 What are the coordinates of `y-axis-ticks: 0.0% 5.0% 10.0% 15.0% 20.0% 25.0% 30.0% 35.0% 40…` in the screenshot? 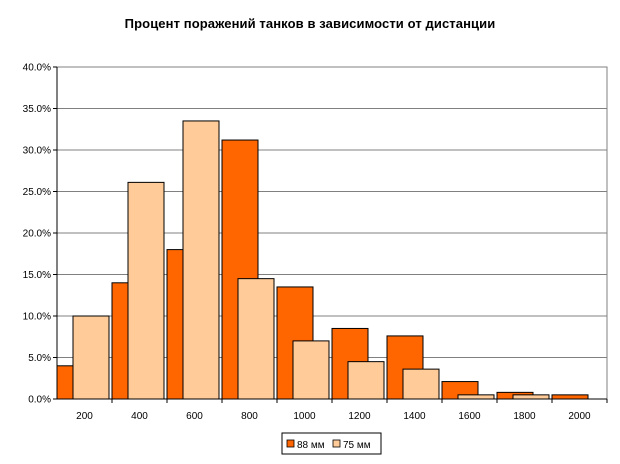 It's located at (40, 234).